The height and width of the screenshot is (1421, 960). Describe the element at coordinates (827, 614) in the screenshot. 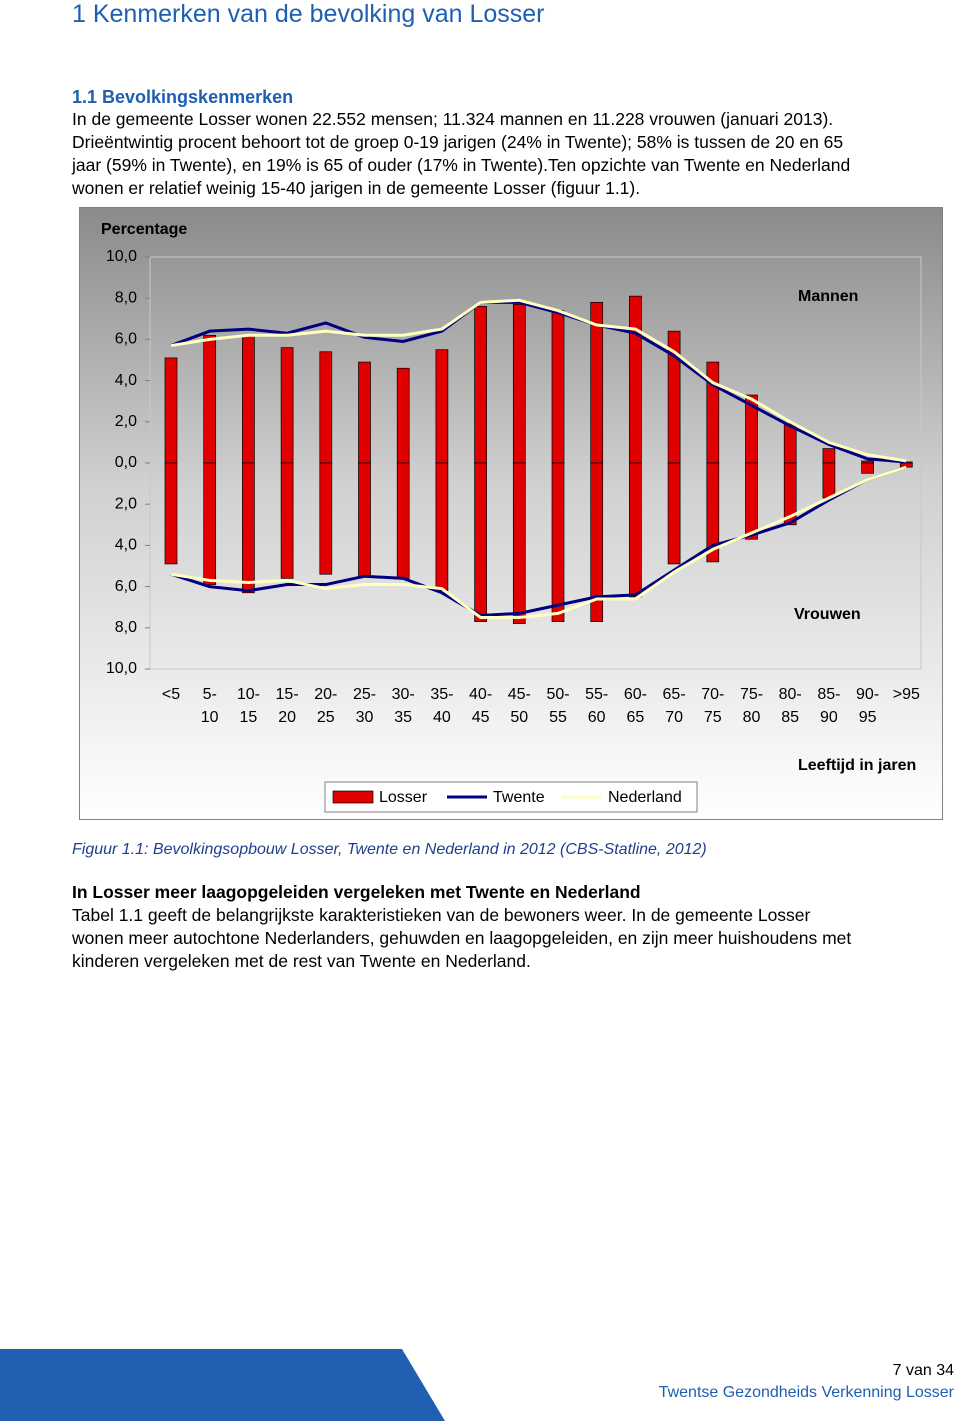

I see `annotation: Vrouwen` at that location.